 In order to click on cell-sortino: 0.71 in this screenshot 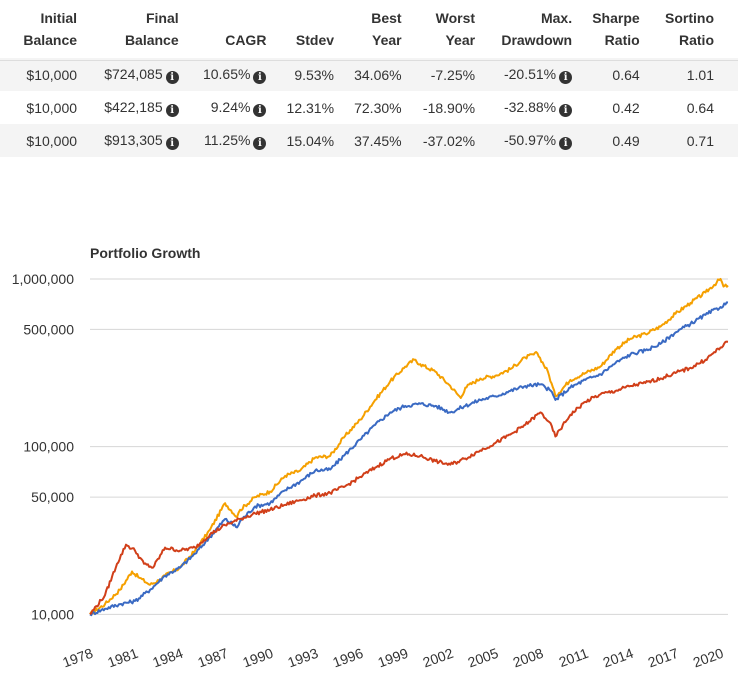, I will do `click(692, 140)`.